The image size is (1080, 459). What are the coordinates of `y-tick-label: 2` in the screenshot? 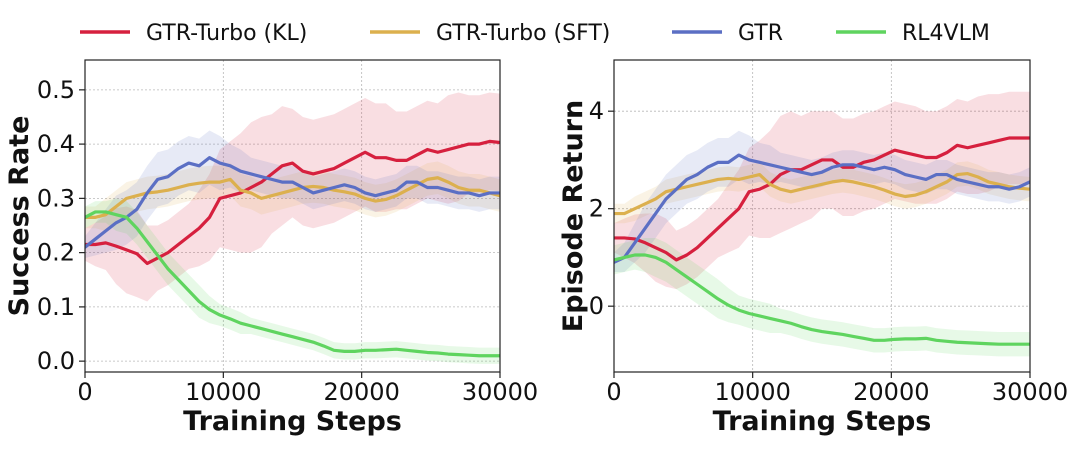 It's located at (596, 209).